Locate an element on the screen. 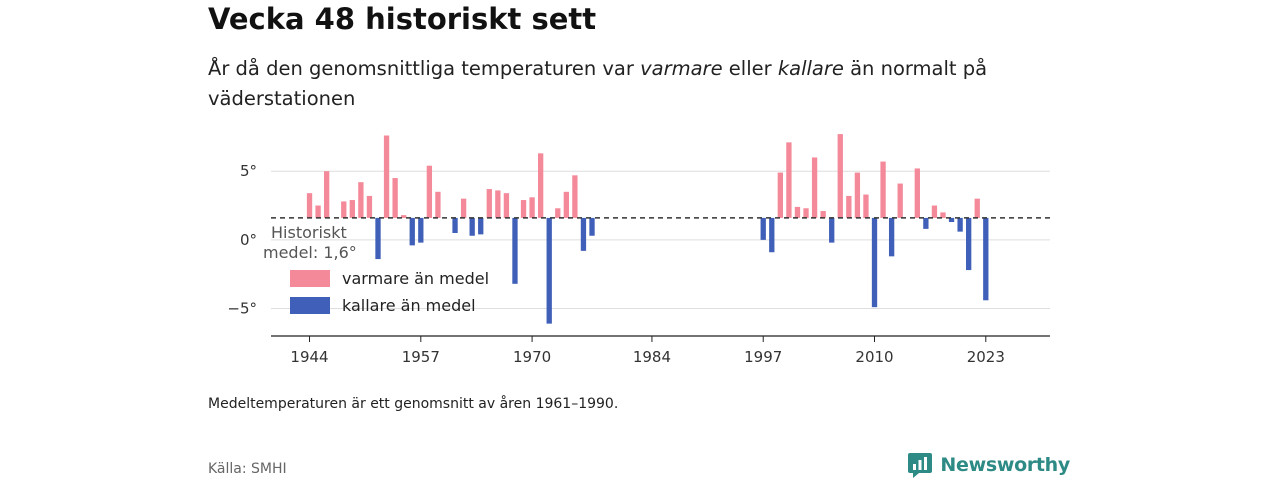 The image size is (1280, 480). legend-label-cold: kallare än medel is located at coordinates (409, 305).